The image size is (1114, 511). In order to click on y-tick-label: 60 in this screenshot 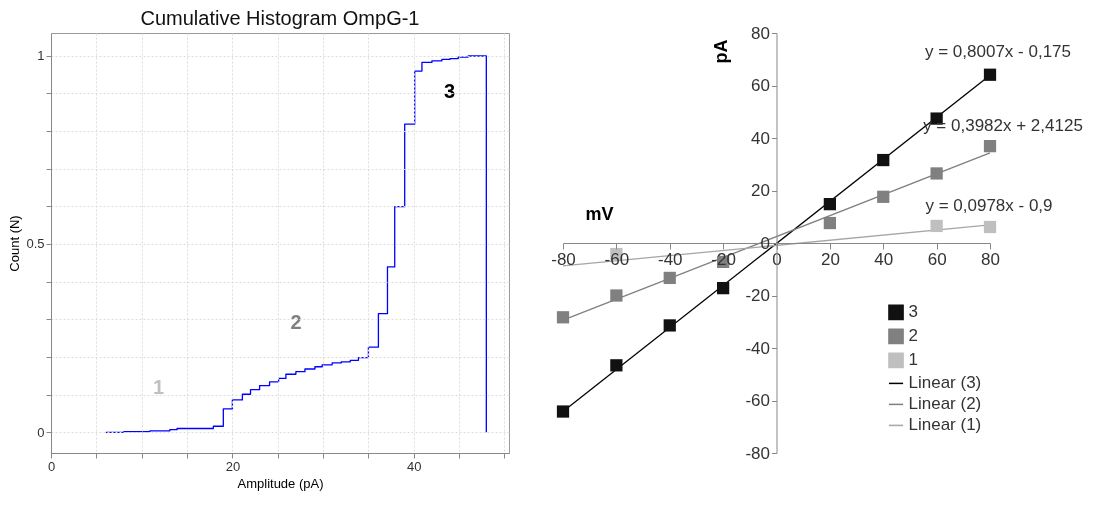, I will do `click(760, 85)`.